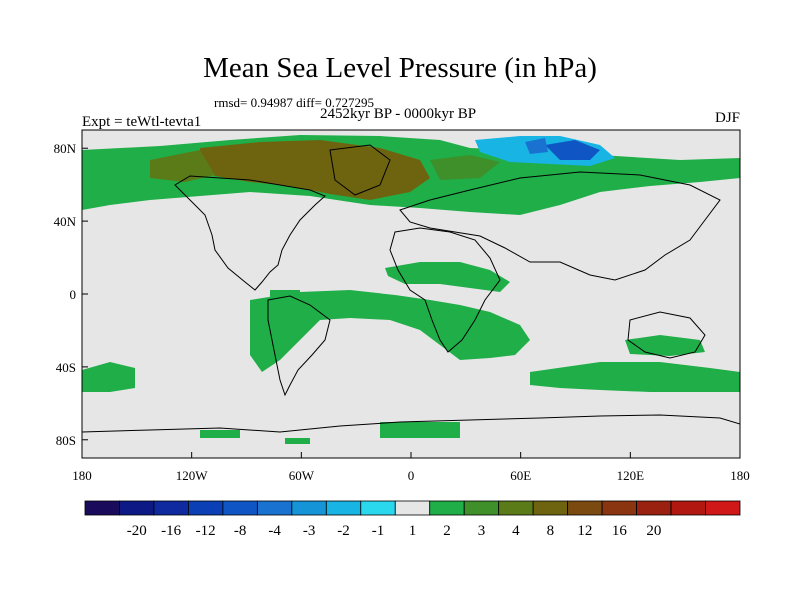  What do you see at coordinates (584, 531) in the screenshot?
I see `colorbar-label: 12` at bounding box center [584, 531].